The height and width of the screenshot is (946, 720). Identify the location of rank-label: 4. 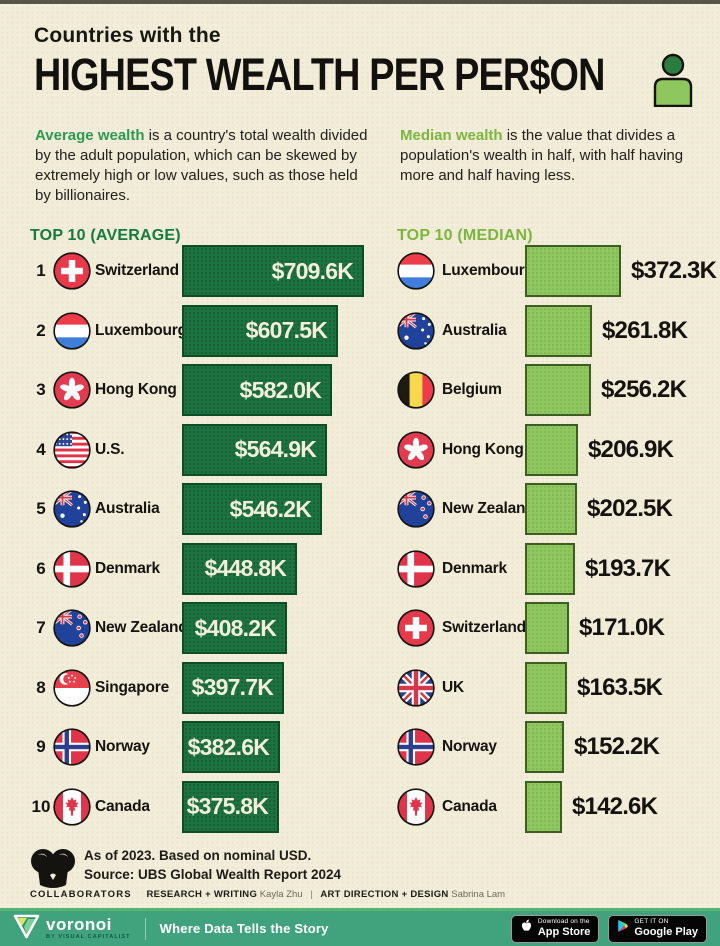
(41, 449).